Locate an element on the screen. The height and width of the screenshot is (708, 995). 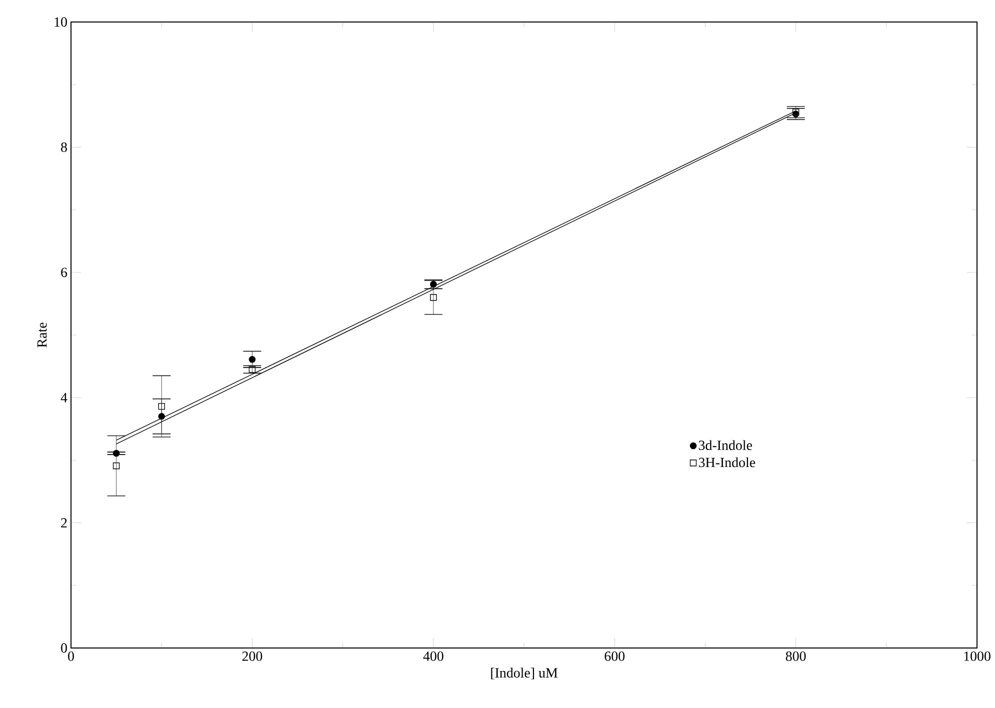
y-axis-title: Rate is located at coordinates (42, 335).